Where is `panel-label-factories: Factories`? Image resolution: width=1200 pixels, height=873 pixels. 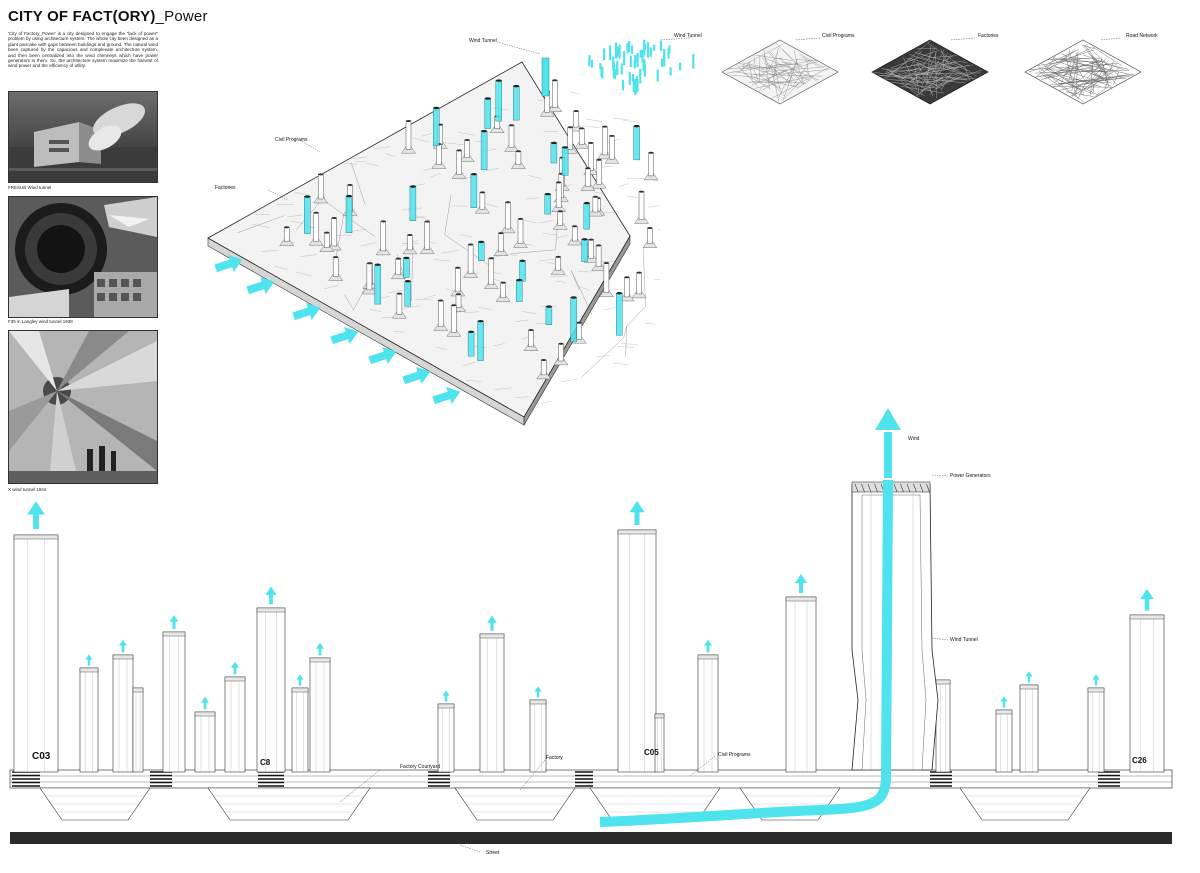 panel-label-factories: Factories is located at coordinates (988, 36).